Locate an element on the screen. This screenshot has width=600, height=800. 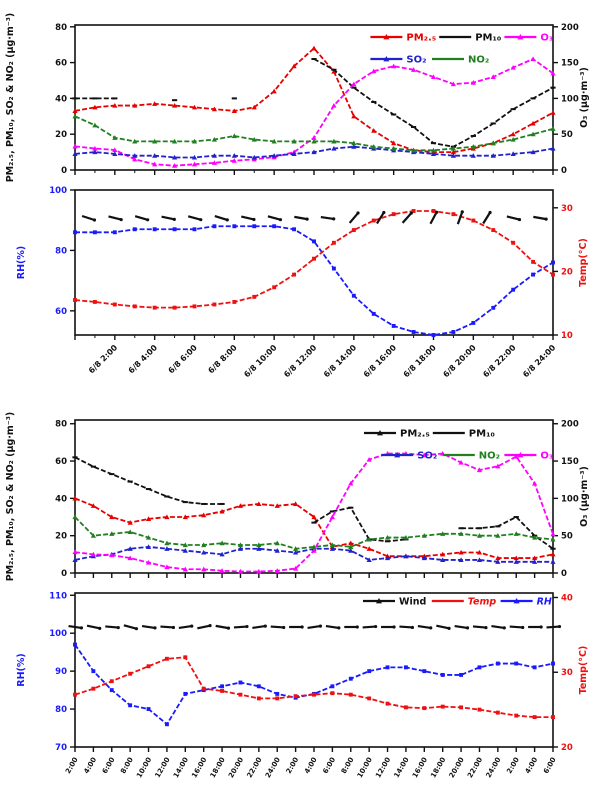
svg-text: Temp is located at coordinates (482, 602).